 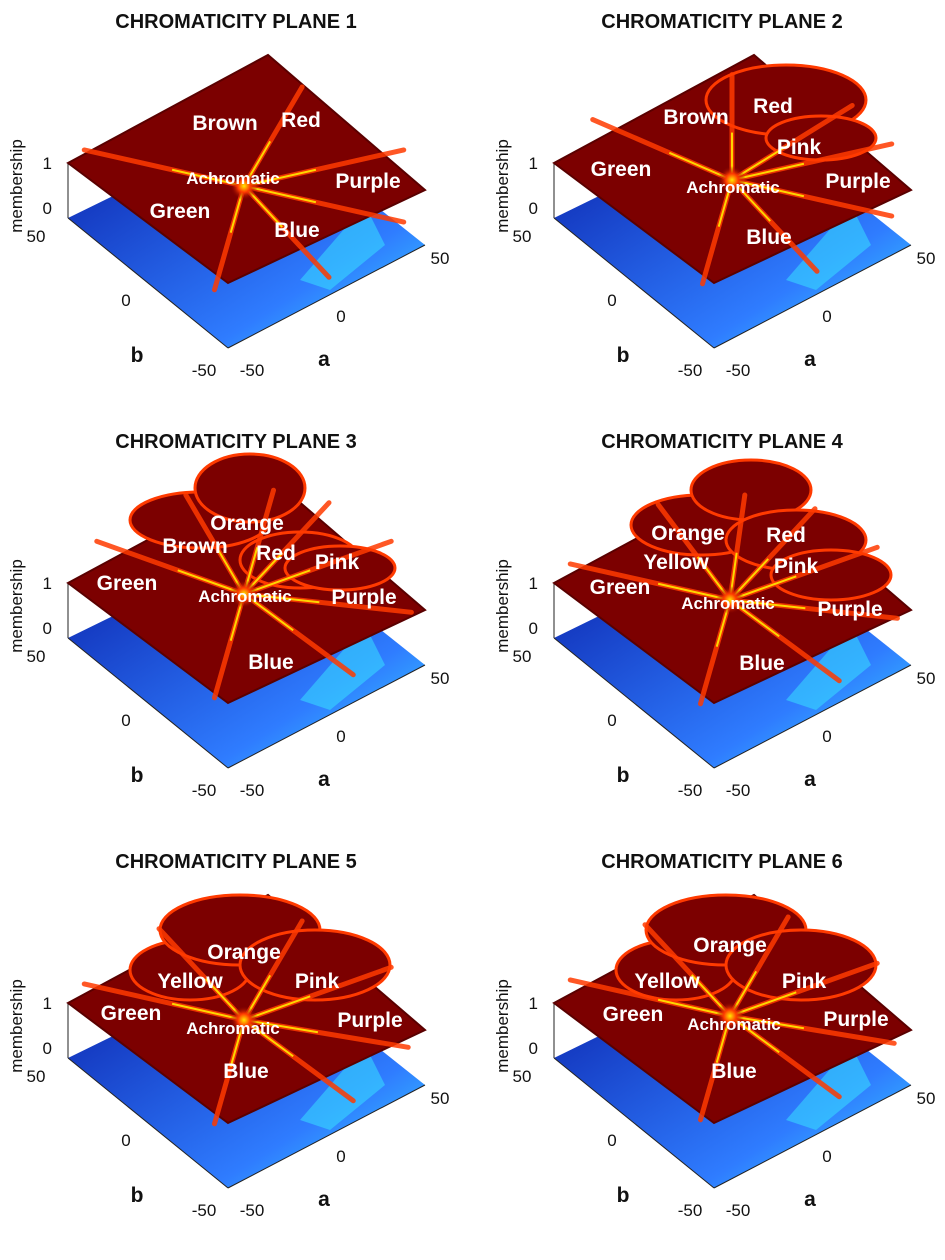 I want to click on chart-title: CHROMATICITY PLANE 2, so click(x=722, y=22).